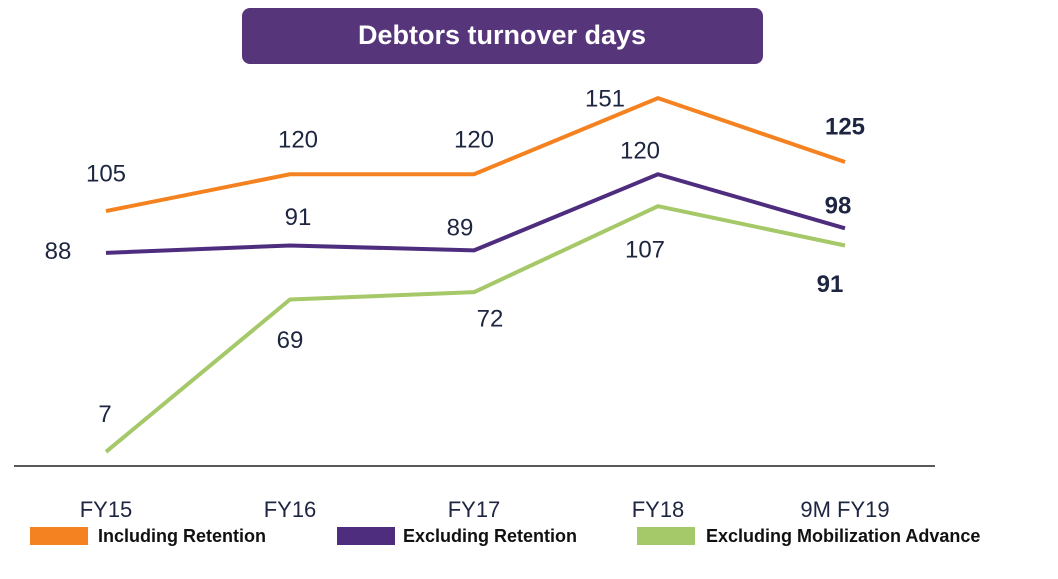 This screenshot has height=579, width=1058. Describe the element at coordinates (290, 340) in the screenshot. I see `data-label: 69` at that location.